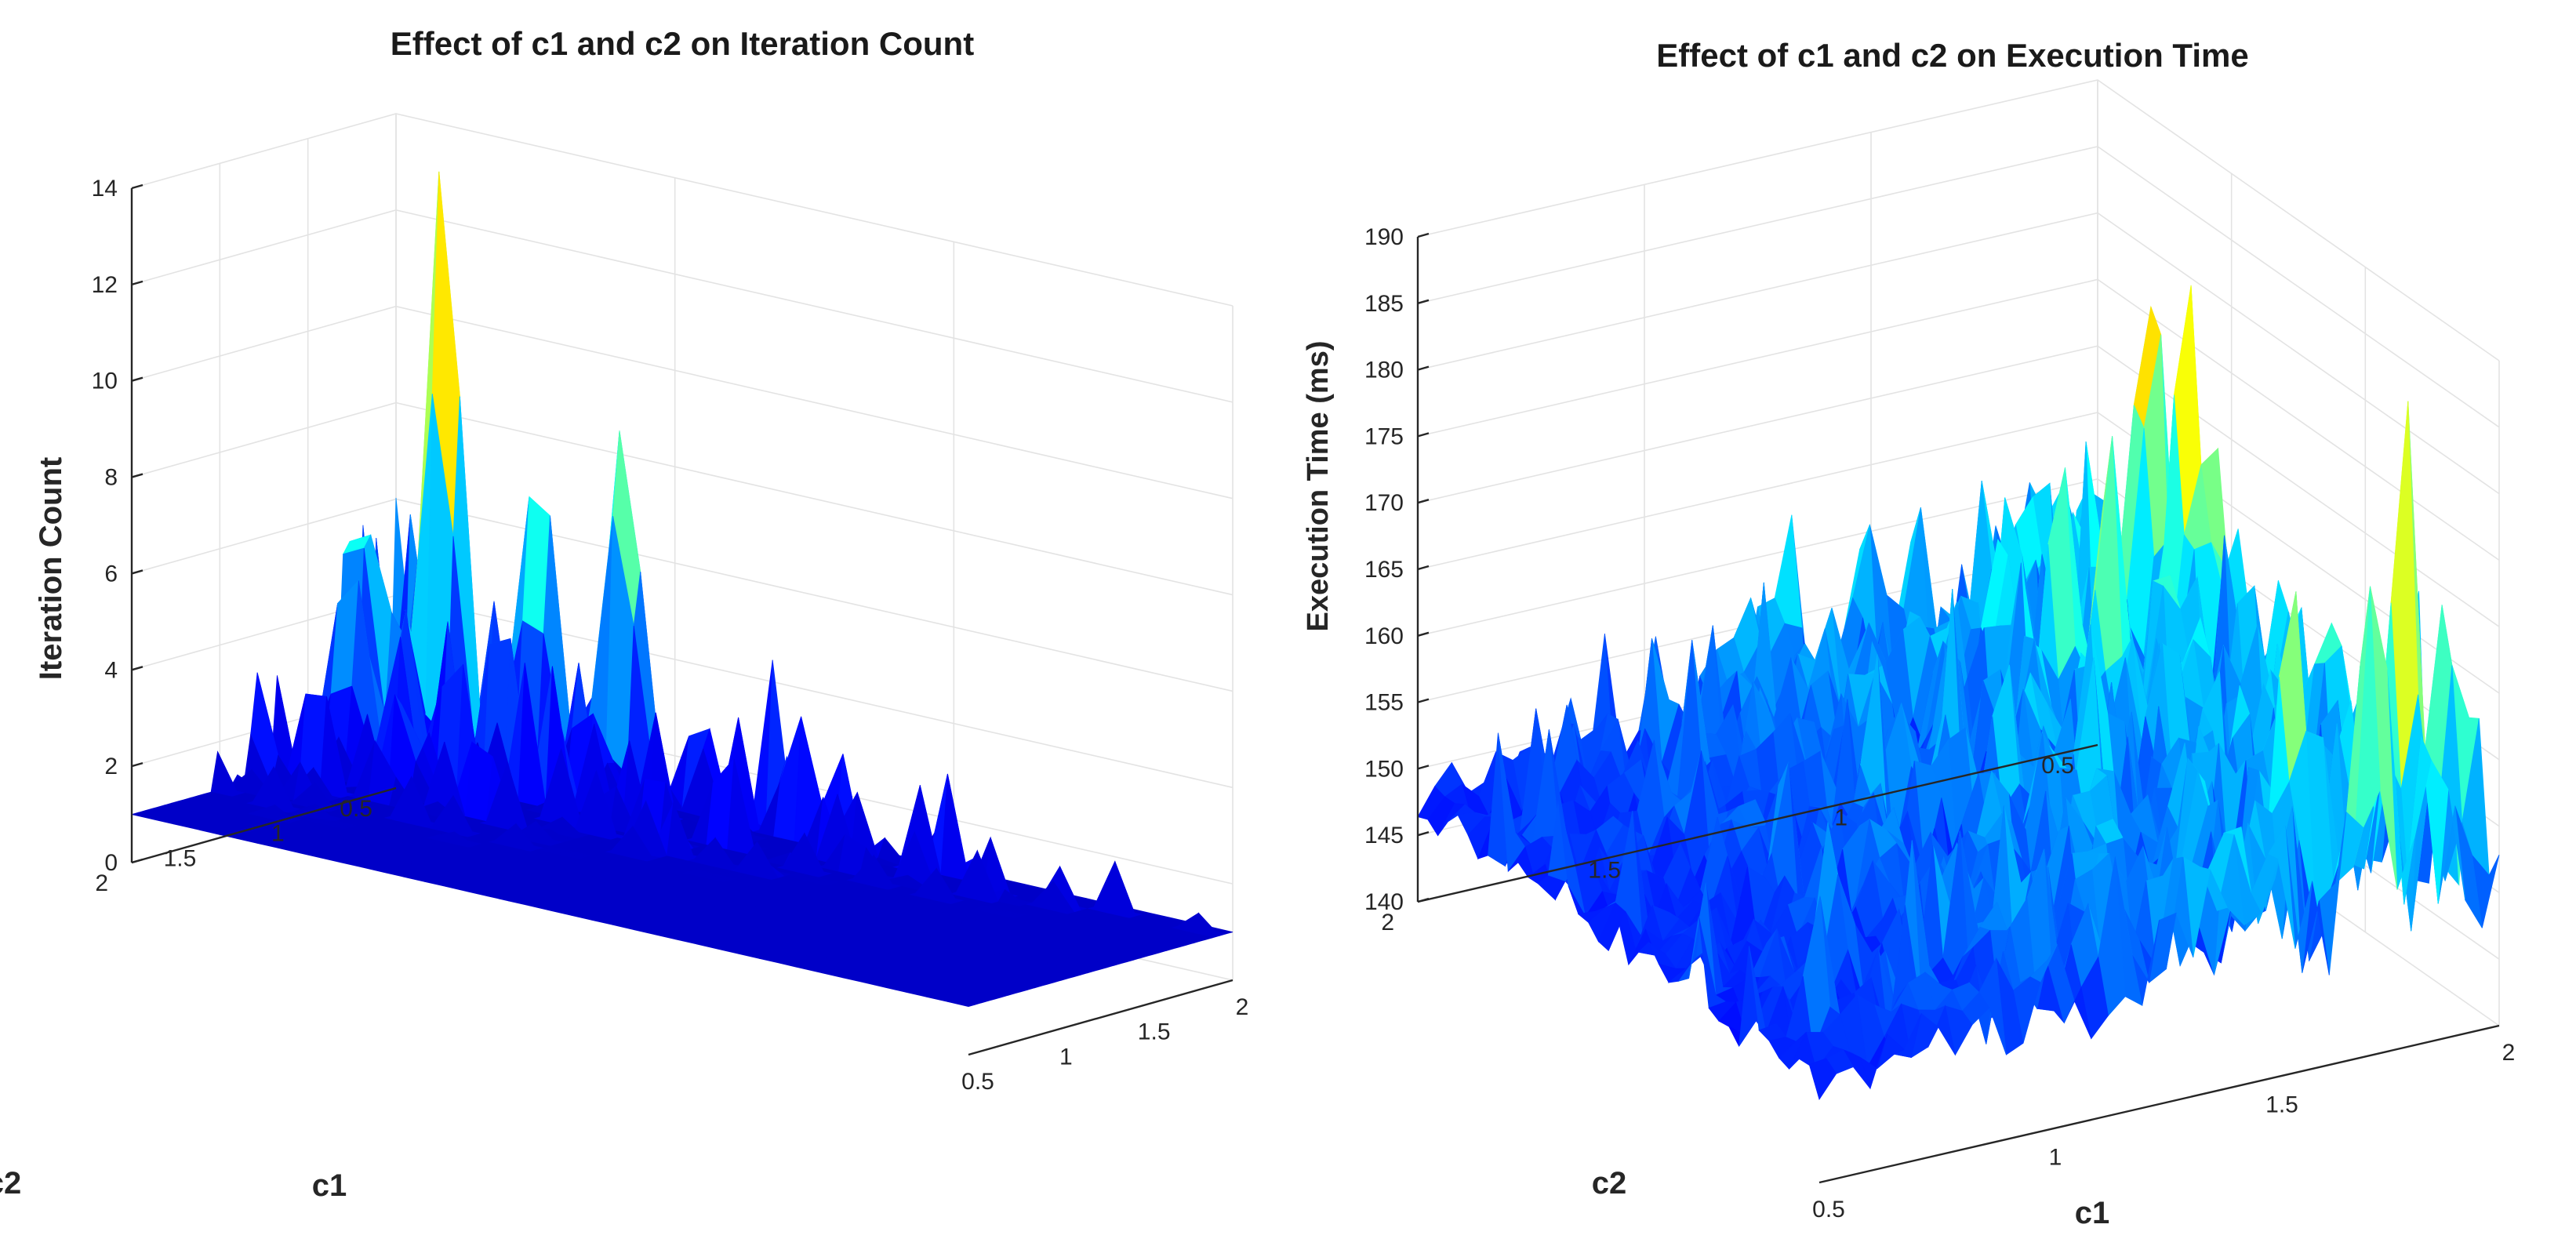 Image resolution: width=2576 pixels, height=1257 pixels. Describe the element at coordinates (105, 189) in the screenshot. I see `z-tick-label: 14` at that location.